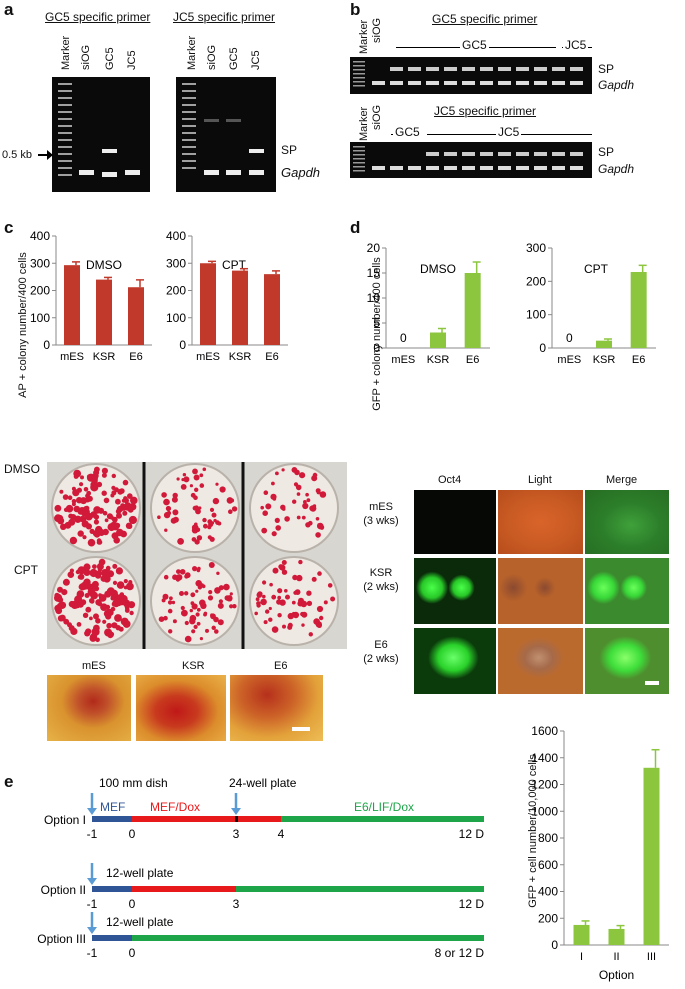 This screenshot has height=989, width=685. Describe the element at coordinates (193, 666) in the screenshot. I see `colony-label-ksr: KSR` at that location.